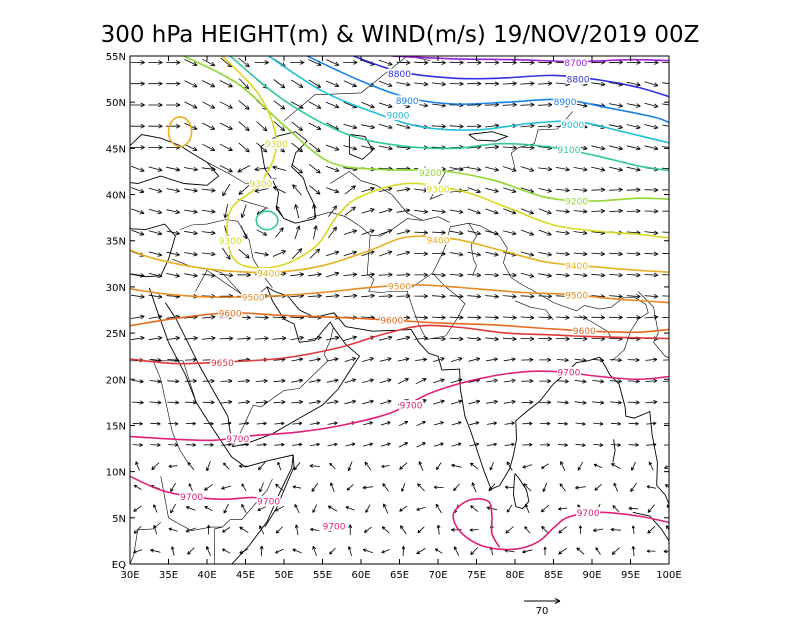 This screenshot has width=800, height=618. Describe the element at coordinates (568, 151) in the screenshot. I see `contour-label: 9100` at that location.